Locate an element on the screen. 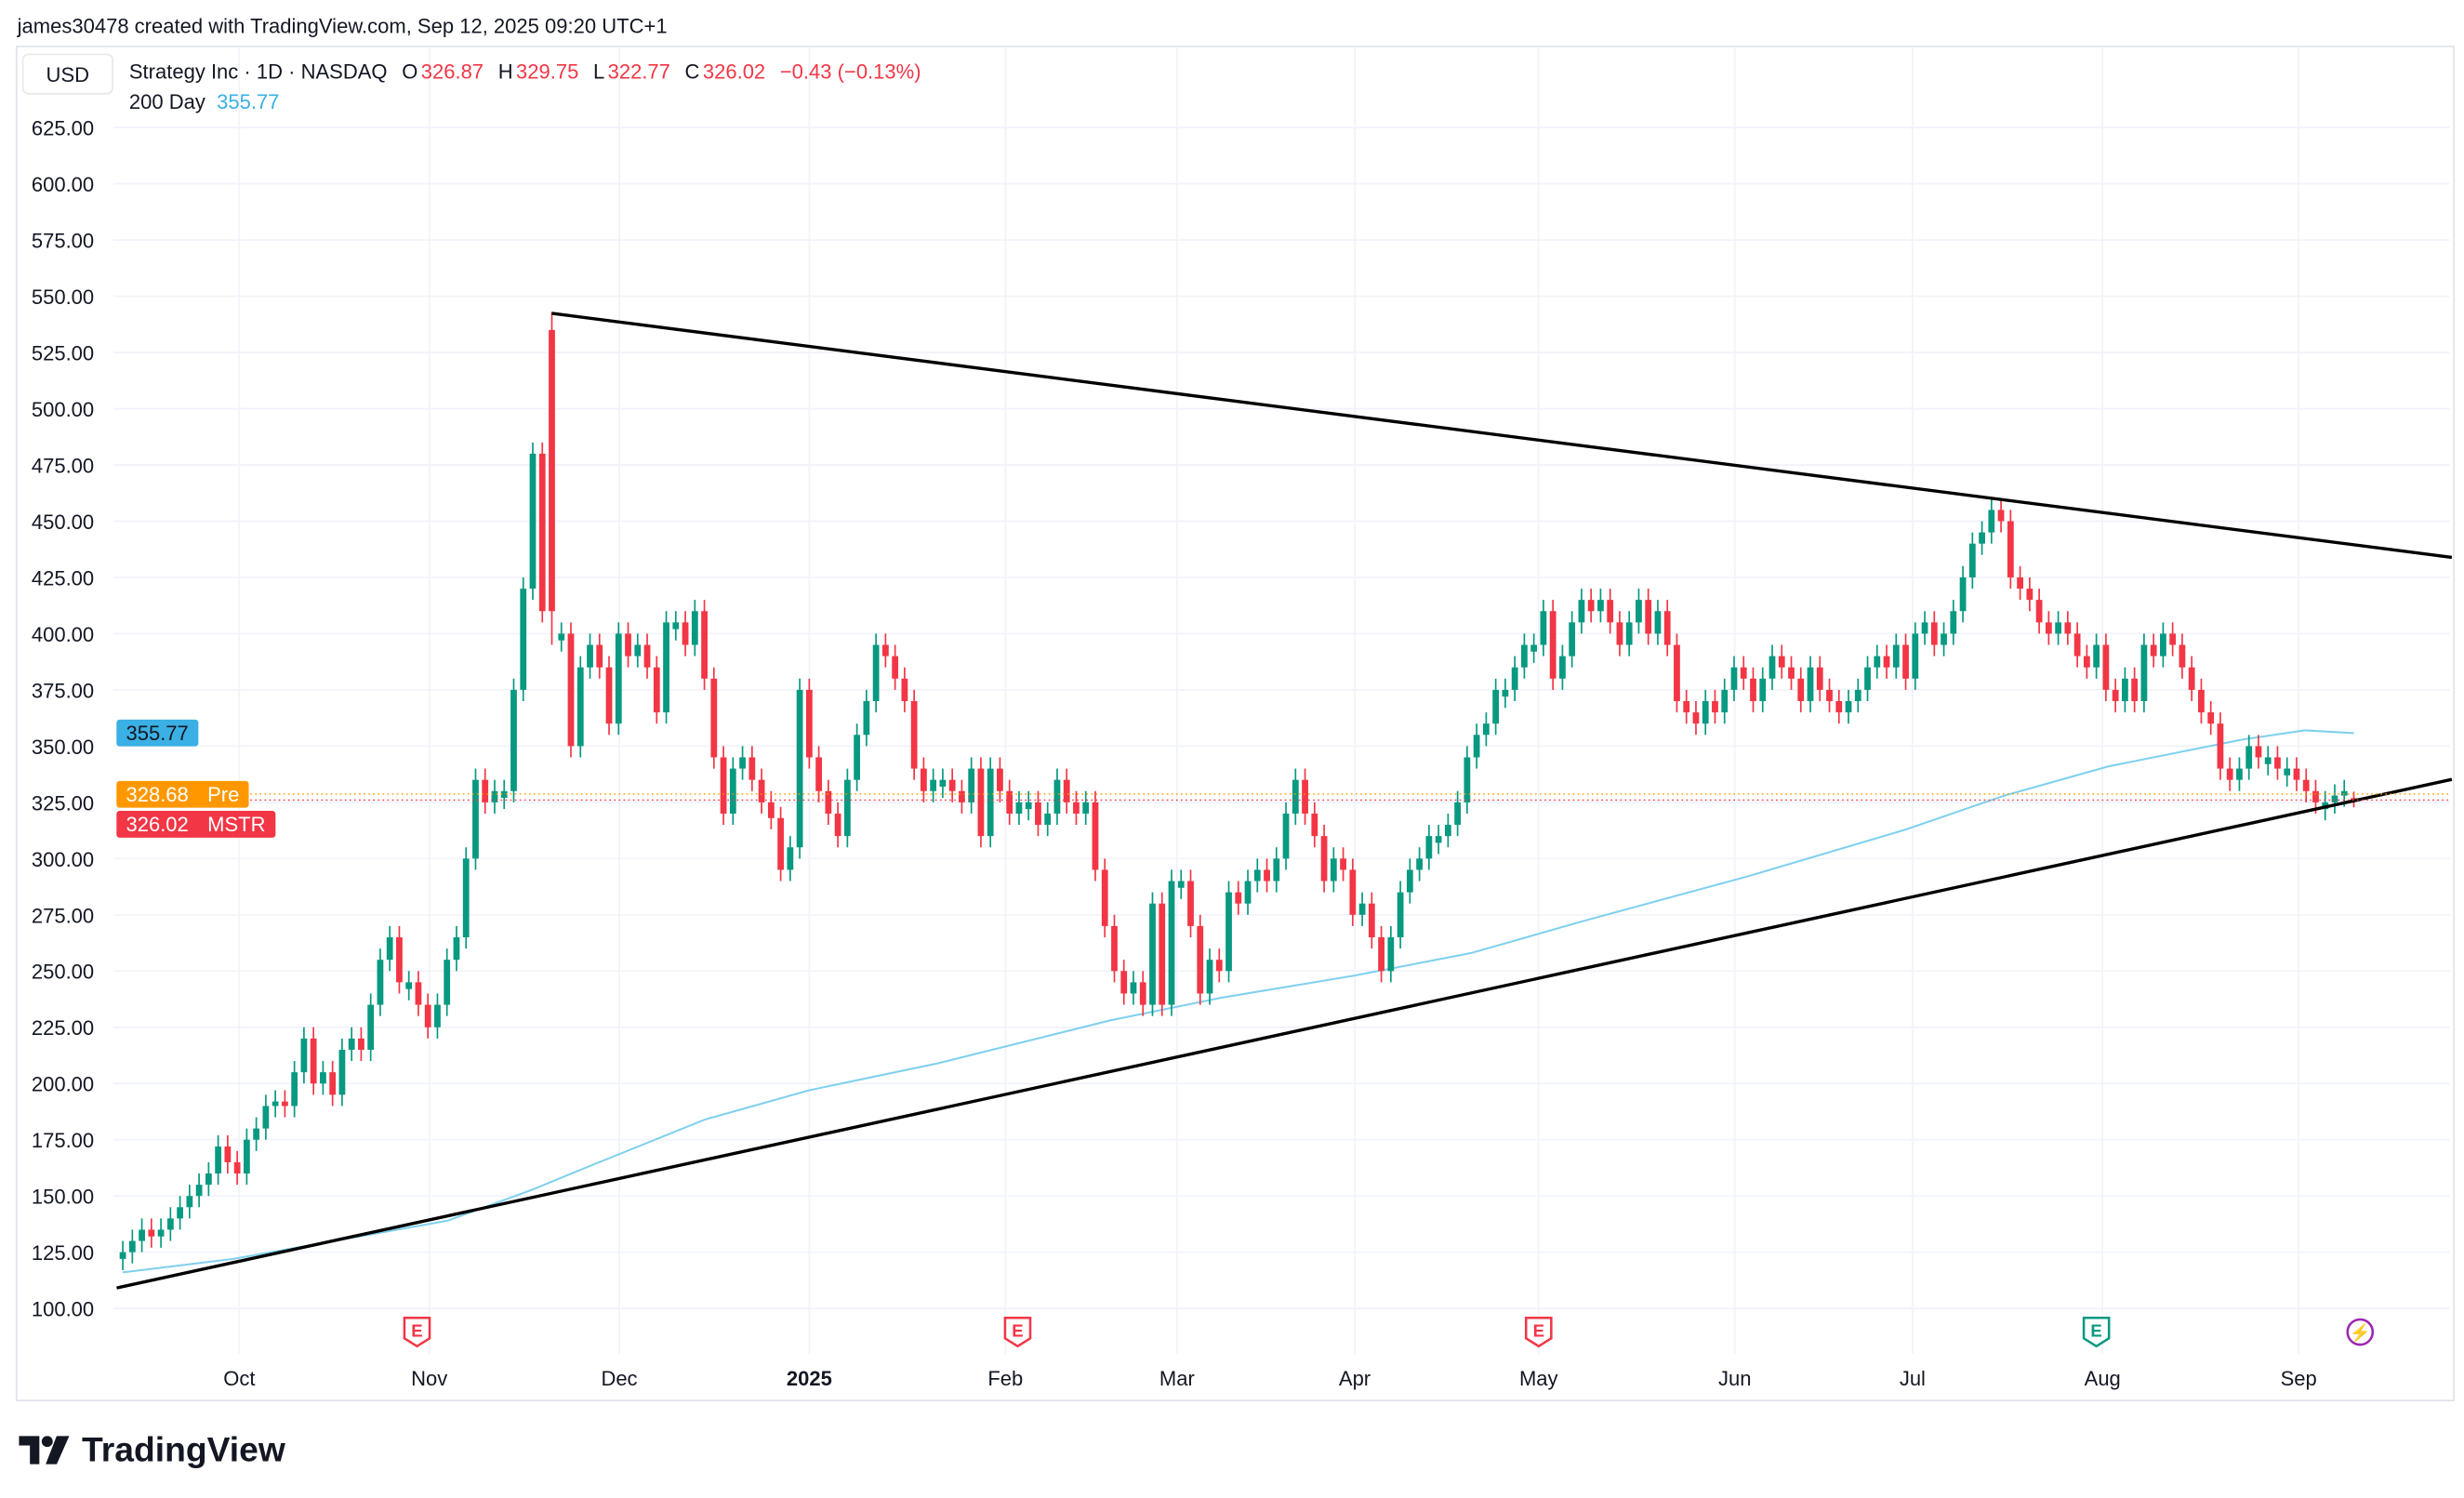 This screenshot has height=1498, width=2464. x-tick-label: Apr is located at coordinates (1355, 1378).